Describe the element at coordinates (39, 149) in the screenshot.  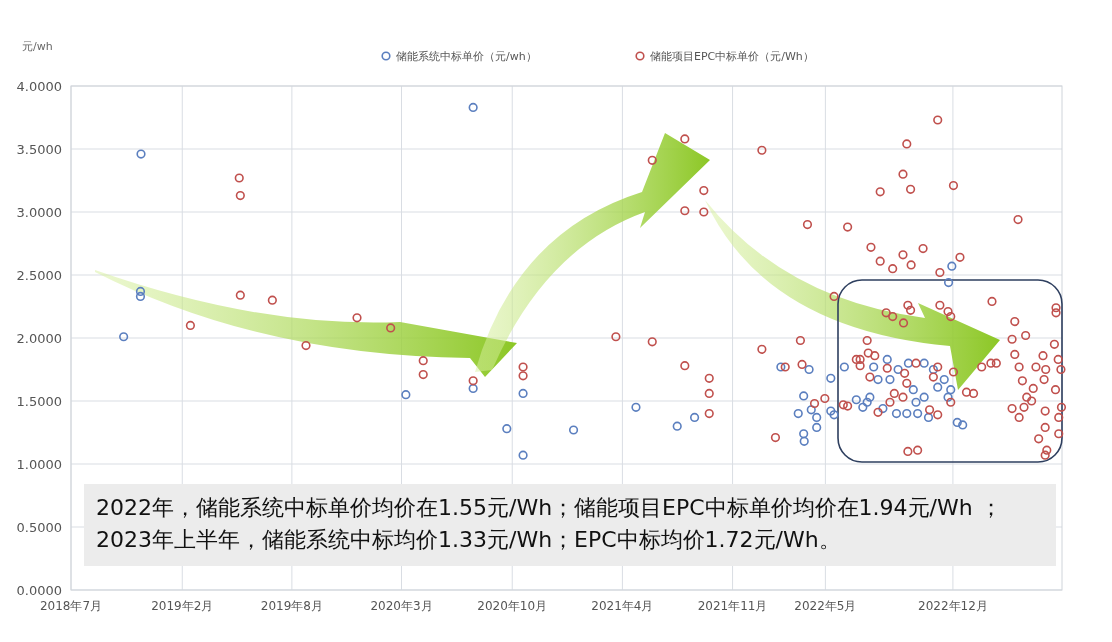
I see `y-tick-label: 3.5000` at that location.